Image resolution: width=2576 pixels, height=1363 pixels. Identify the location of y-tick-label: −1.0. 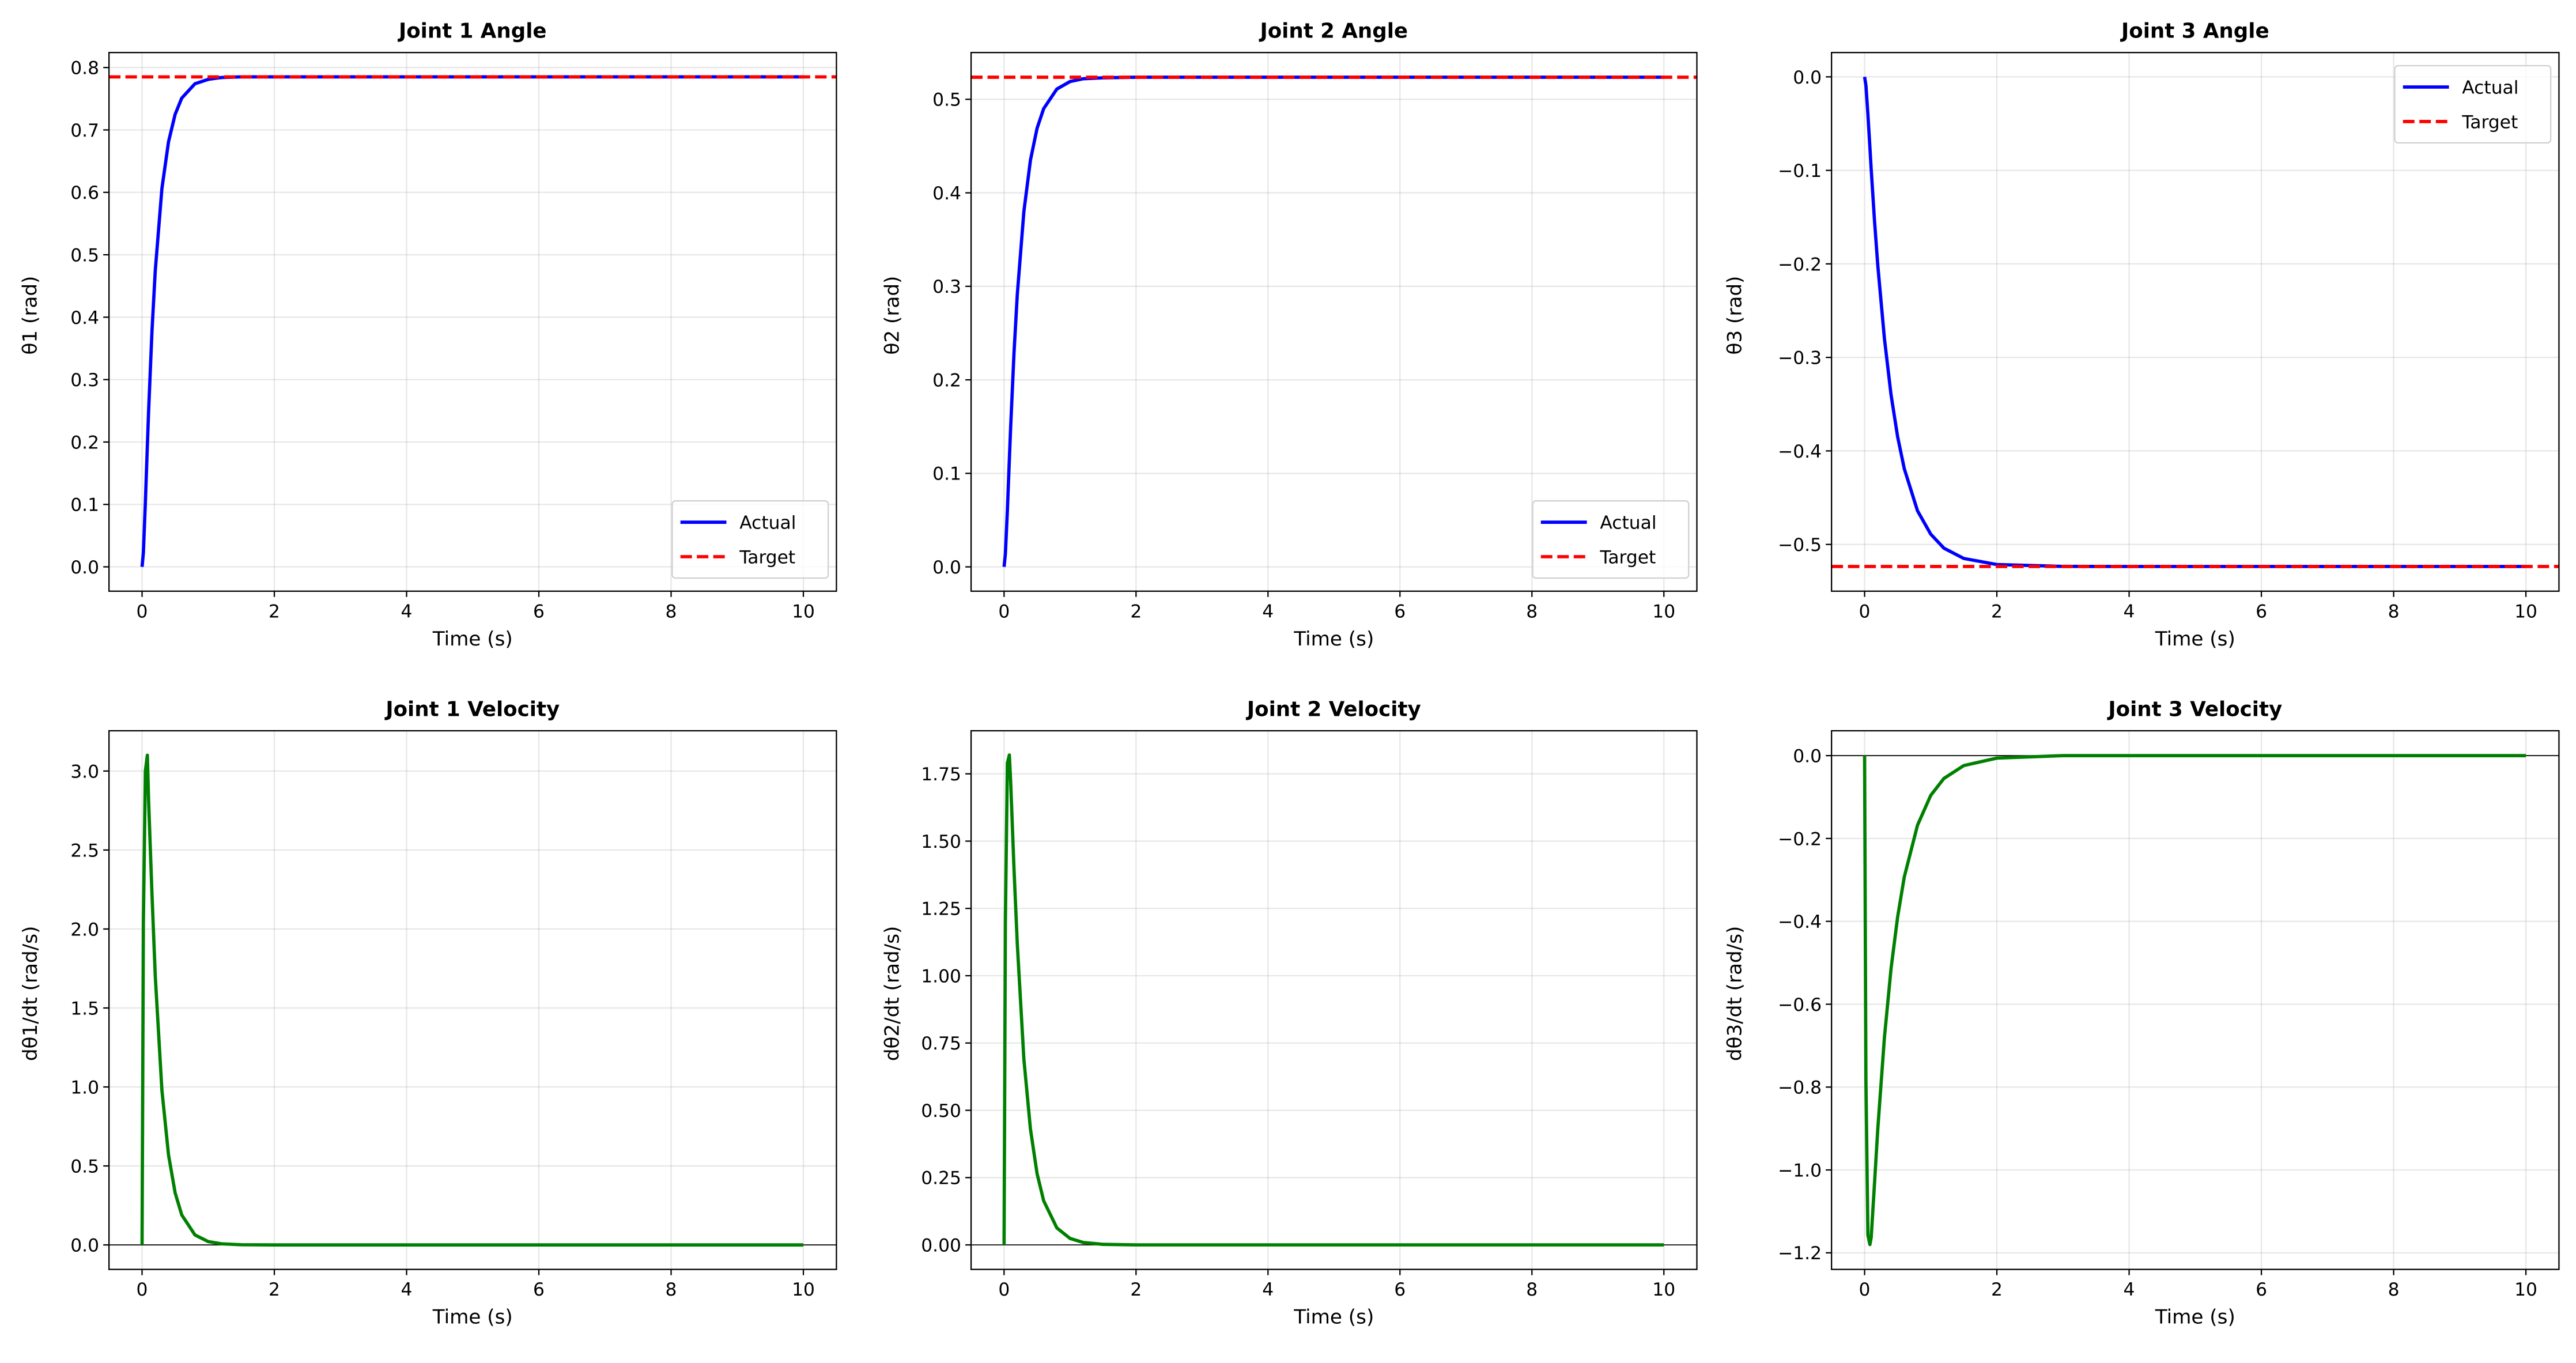
(1800, 1170).